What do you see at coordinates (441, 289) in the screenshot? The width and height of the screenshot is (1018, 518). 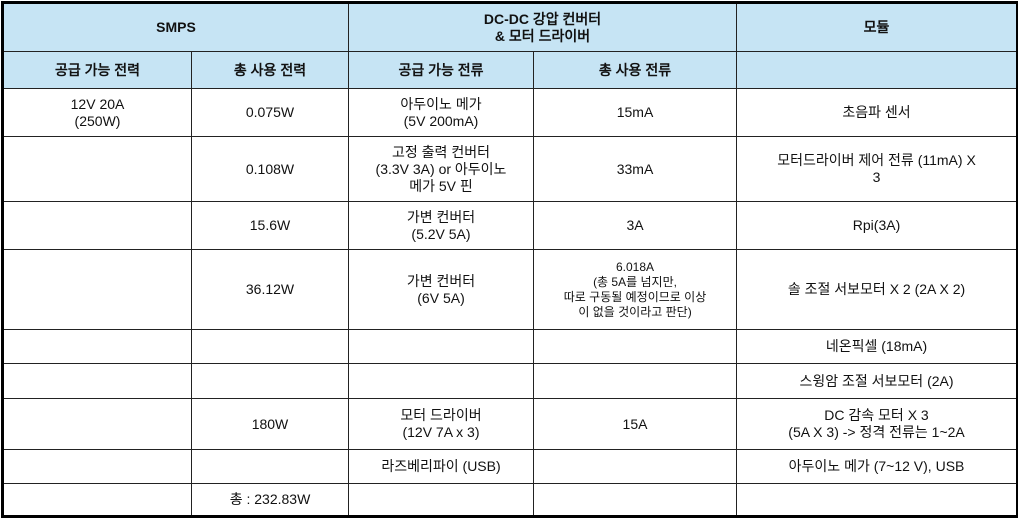 I see `cell-supply-current: 가변 컨버터 (6V 5A)` at bounding box center [441, 289].